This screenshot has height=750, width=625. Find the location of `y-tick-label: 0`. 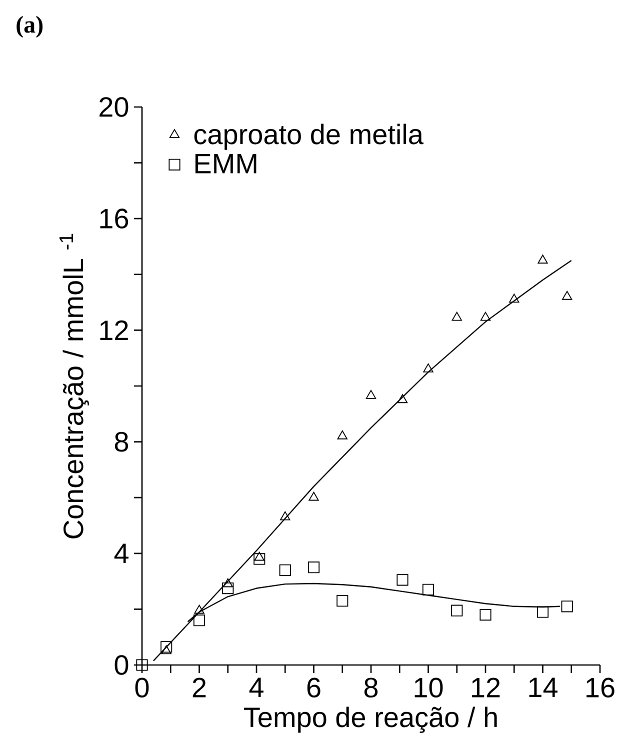

y-tick-label: 0 is located at coordinates (121, 665).